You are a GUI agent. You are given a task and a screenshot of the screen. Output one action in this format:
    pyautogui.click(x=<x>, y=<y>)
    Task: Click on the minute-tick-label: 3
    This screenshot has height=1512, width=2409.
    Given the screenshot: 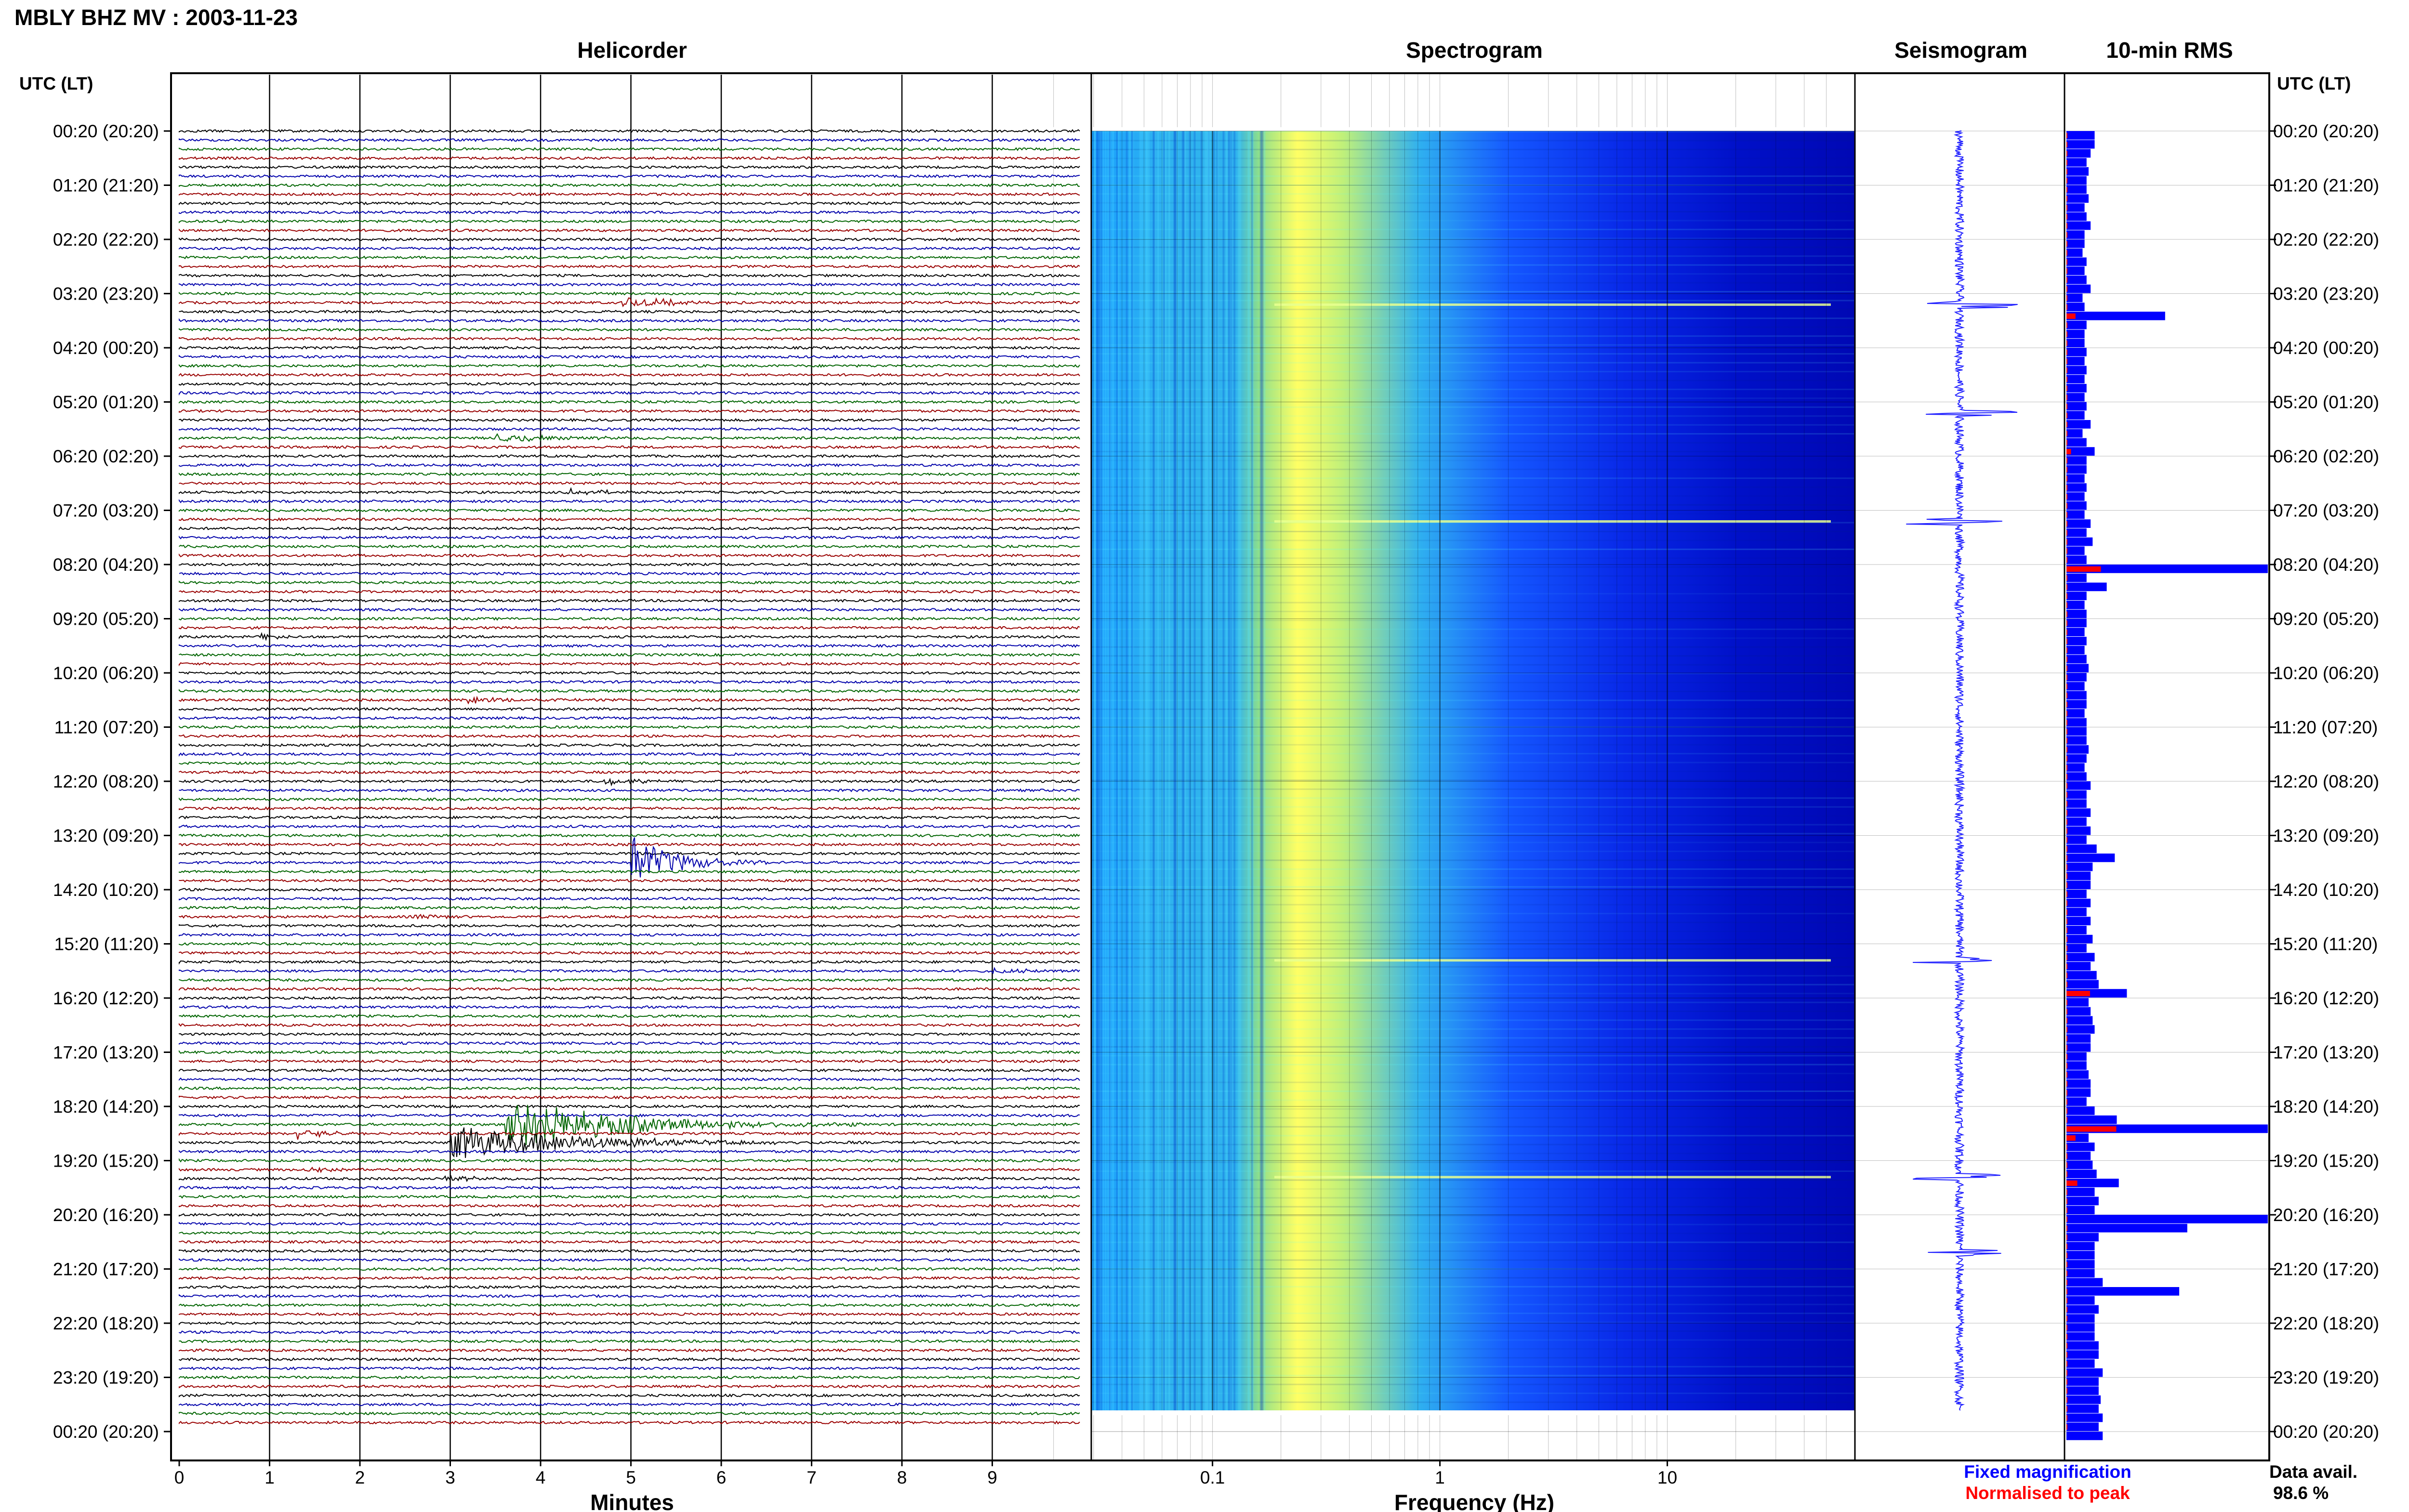 What is the action you would take?
    pyautogui.click(x=450, y=1477)
    